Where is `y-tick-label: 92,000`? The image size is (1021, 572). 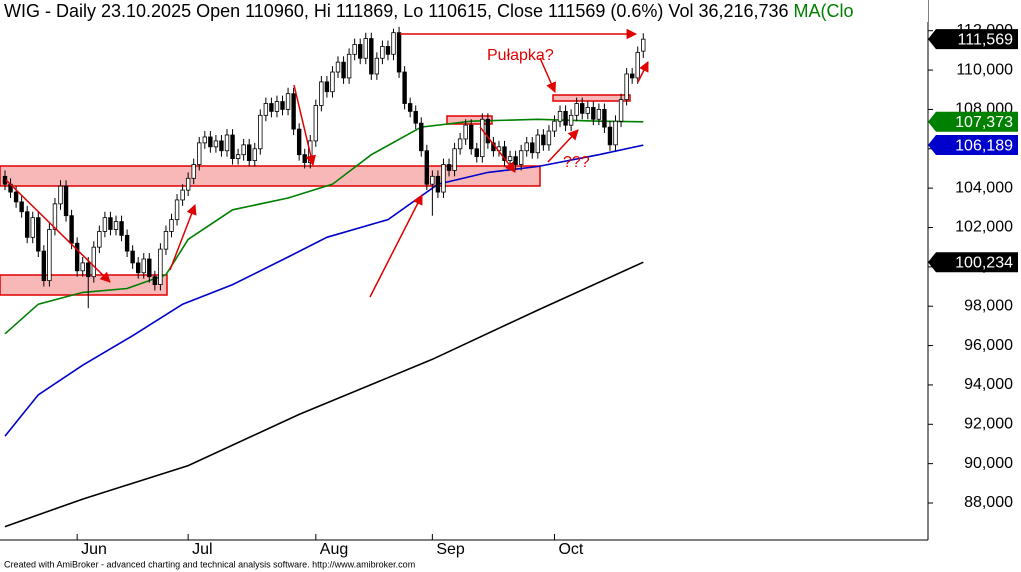
y-tick-label: 92,000 is located at coordinates (988, 424).